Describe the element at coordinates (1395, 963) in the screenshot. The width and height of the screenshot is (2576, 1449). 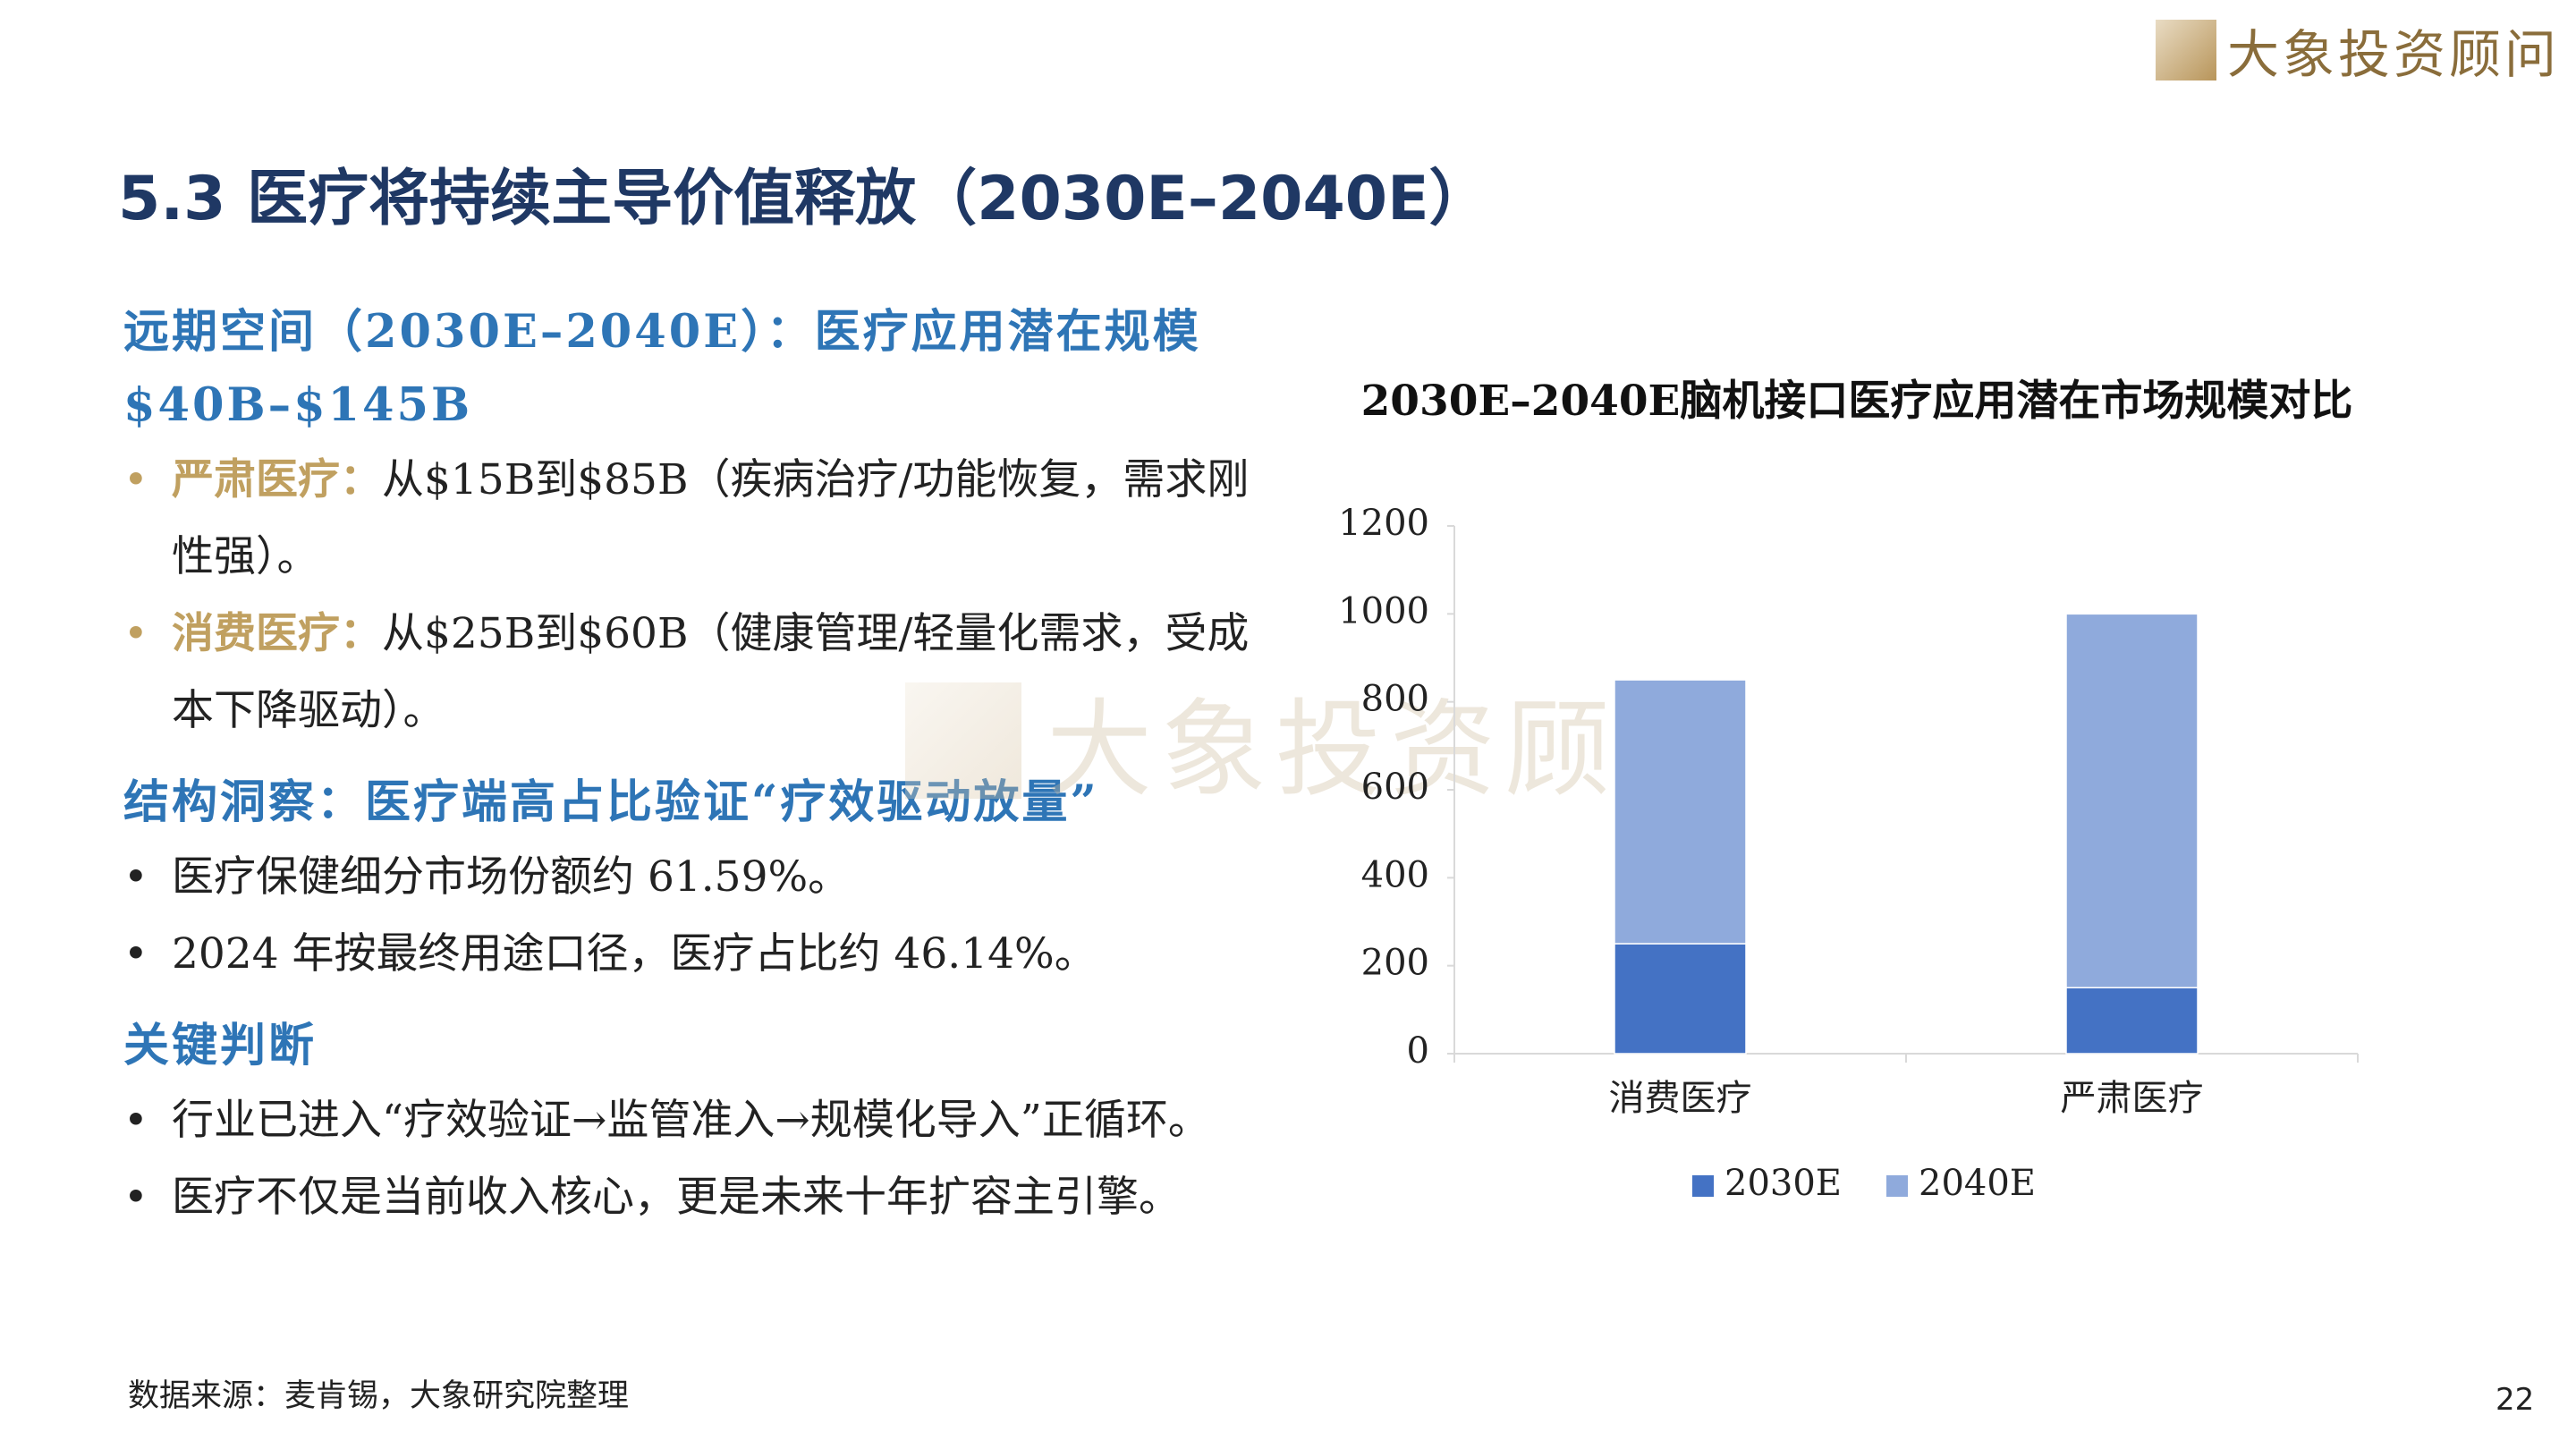
I see `y-tick-label: 200` at that location.